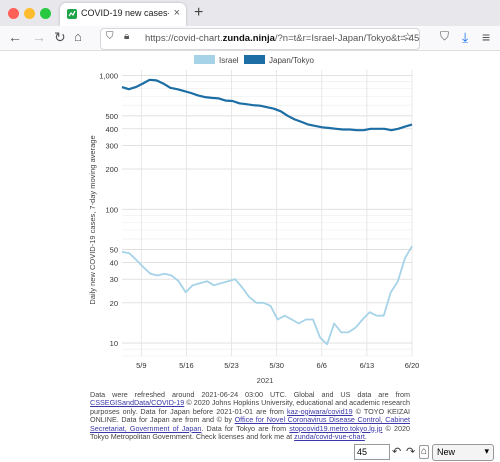 The width and height of the screenshot is (500, 462). I want to click on chart-legend: Israel Japan/Tokyo, so click(254, 60).